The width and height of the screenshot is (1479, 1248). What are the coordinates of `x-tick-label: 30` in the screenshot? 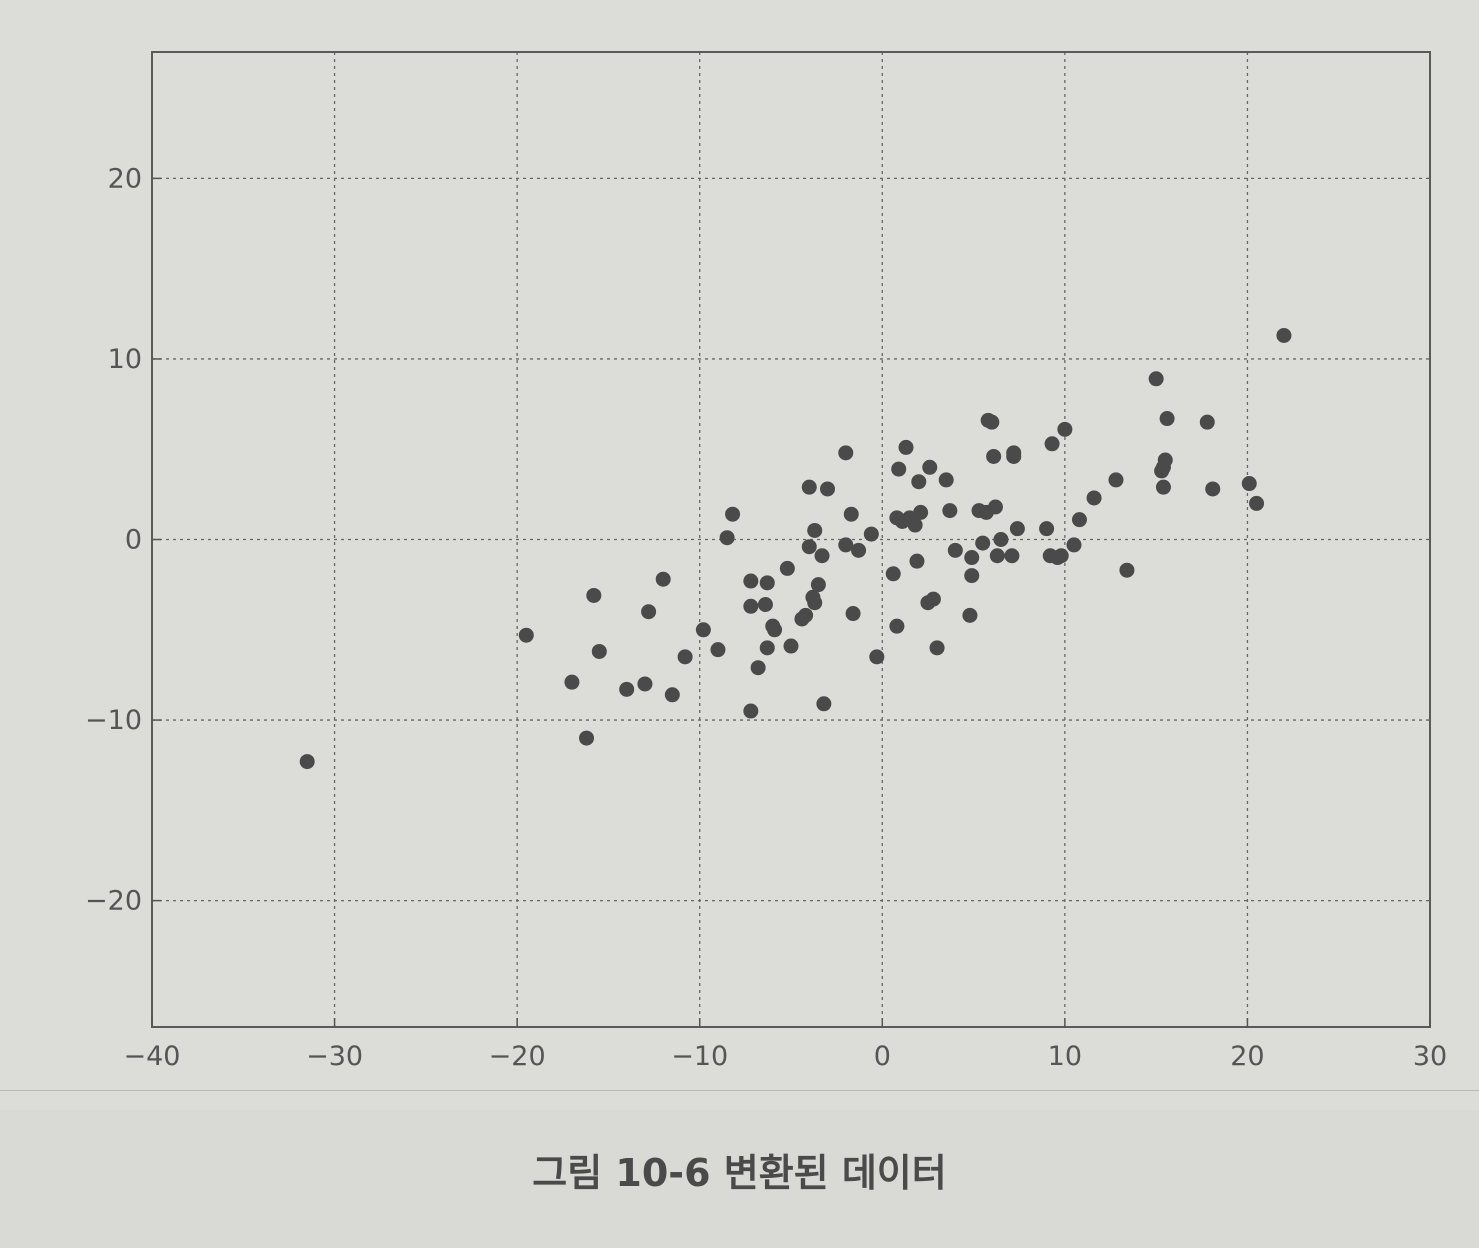 It's located at (1430, 1056).